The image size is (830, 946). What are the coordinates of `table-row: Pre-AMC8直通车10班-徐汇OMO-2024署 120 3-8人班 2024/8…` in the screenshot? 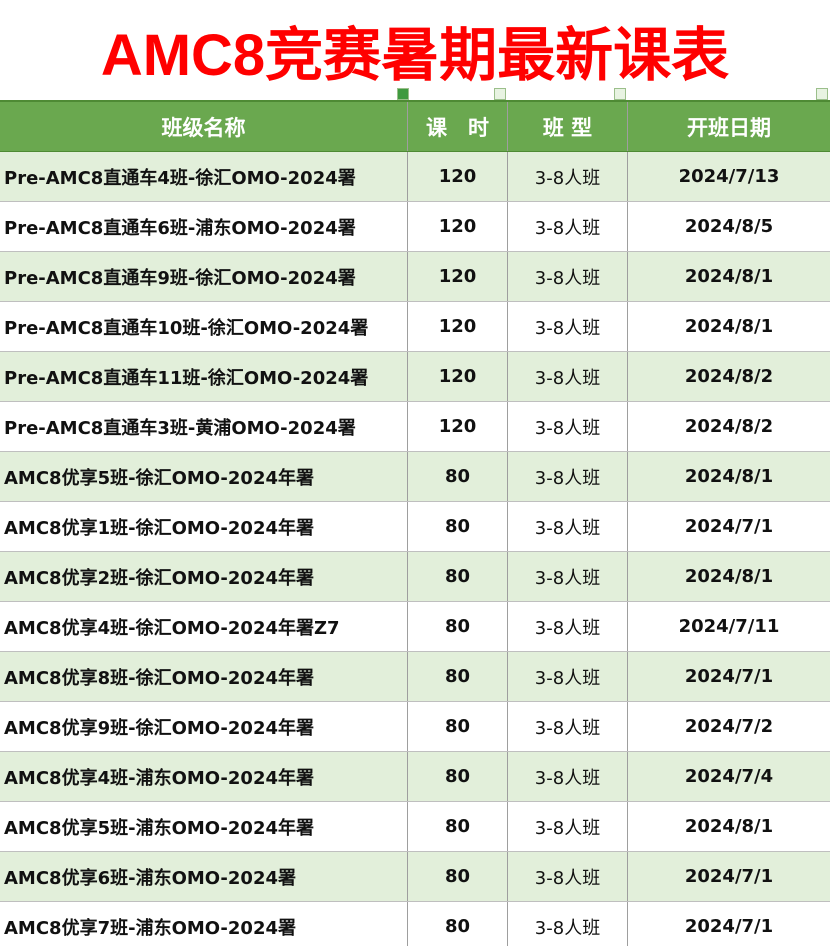 It's located at (415, 327).